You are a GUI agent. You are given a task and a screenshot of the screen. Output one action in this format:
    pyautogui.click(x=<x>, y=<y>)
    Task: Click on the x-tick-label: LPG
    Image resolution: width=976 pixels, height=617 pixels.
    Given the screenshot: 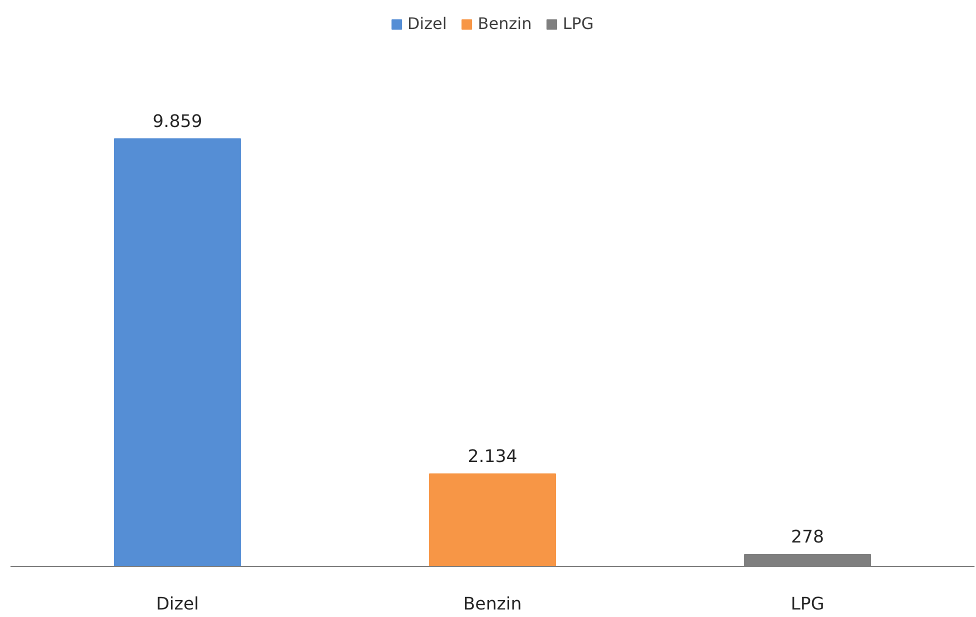 What is the action you would take?
    pyautogui.click(x=807, y=604)
    